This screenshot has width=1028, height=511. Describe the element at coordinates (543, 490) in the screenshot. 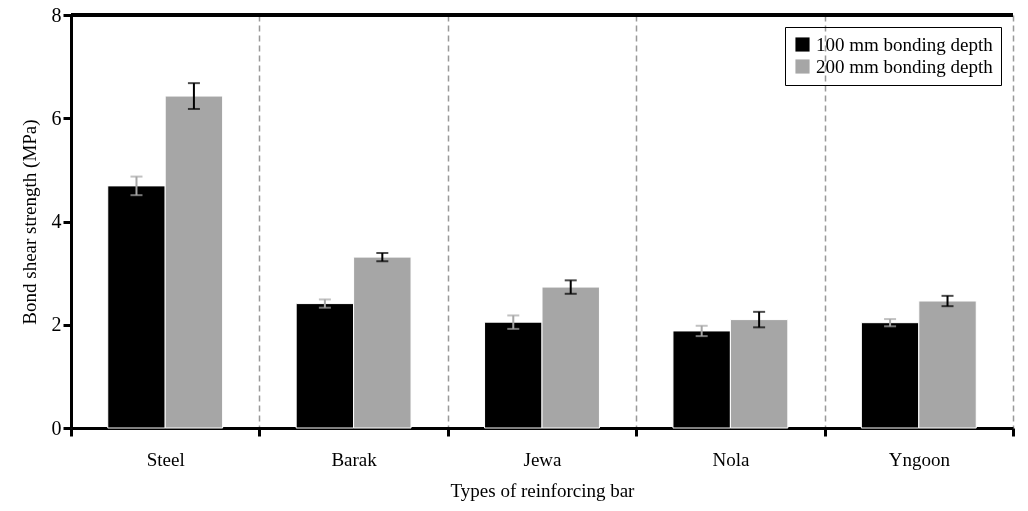

I see `x-axis-title: Types of reinforcing bar` at that location.